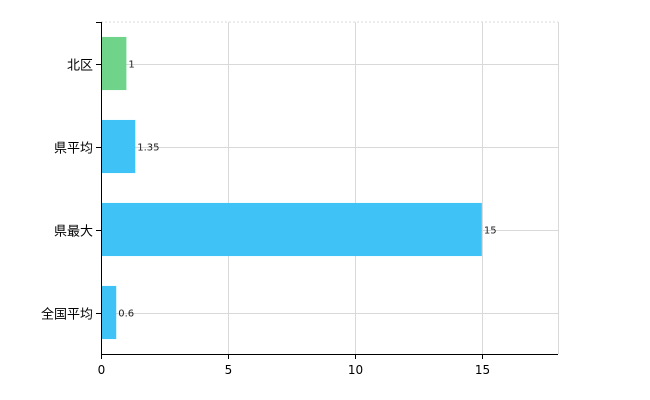  What do you see at coordinates (80, 66) in the screenshot?
I see `category-label: 北区` at bounding box center [80, 66].